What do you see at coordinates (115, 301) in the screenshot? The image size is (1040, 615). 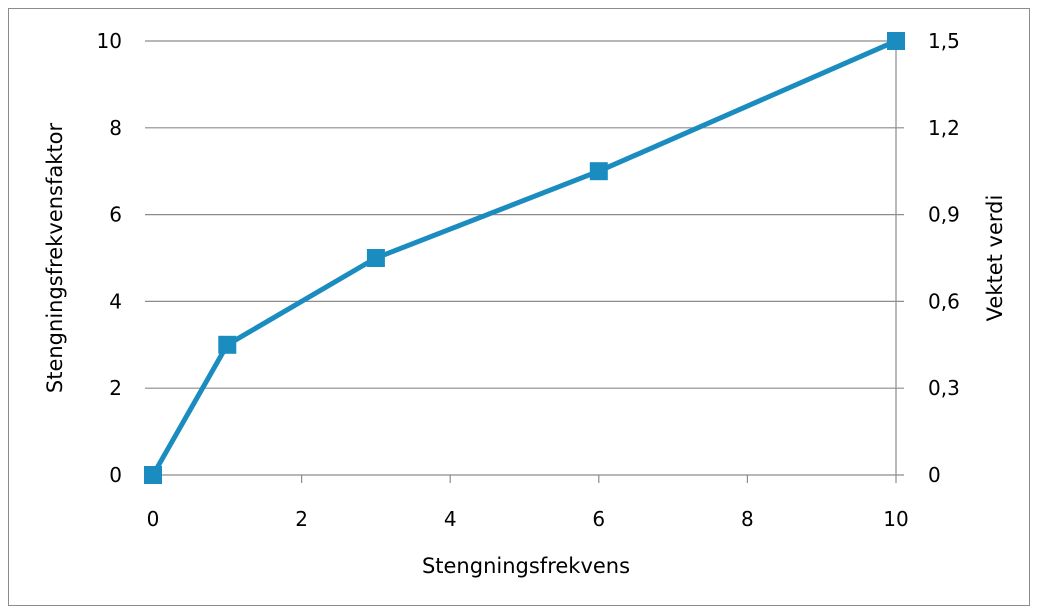 I see `y-tick-label: 4` at bounding box center [115, 301].